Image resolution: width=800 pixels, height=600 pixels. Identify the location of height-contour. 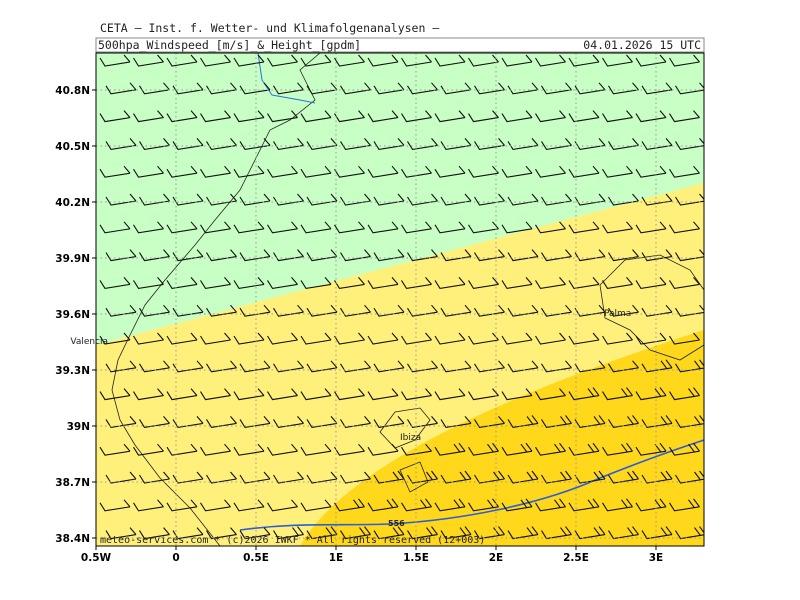
(471, 485).